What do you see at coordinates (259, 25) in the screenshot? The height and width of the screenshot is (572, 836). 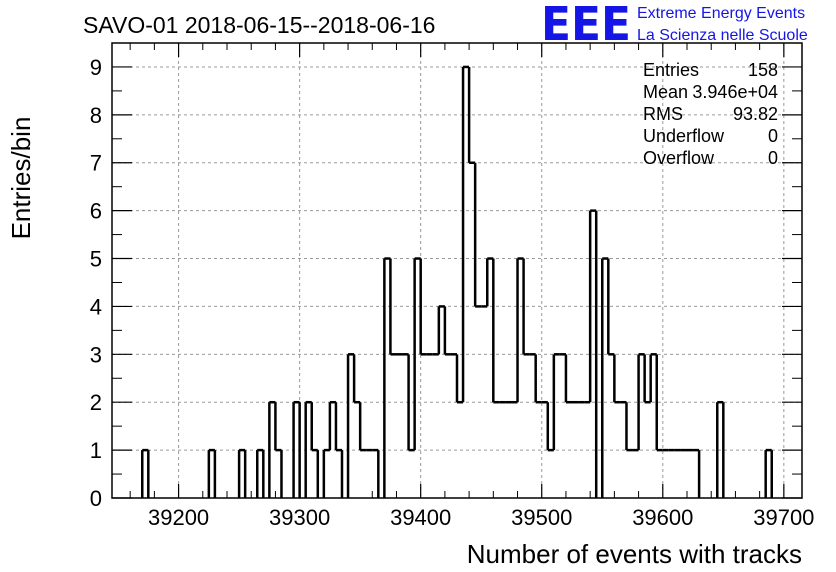 I see `chart-title: SAVO-01 2018-06-15--2018-06-16` at bounding box center [259, 25].